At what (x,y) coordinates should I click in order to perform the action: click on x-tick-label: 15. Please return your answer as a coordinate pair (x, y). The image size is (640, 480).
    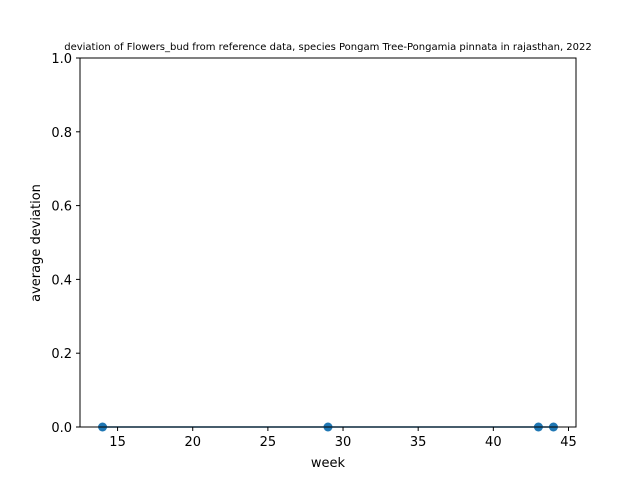
    Looking at the image, I should click on (117, 442).